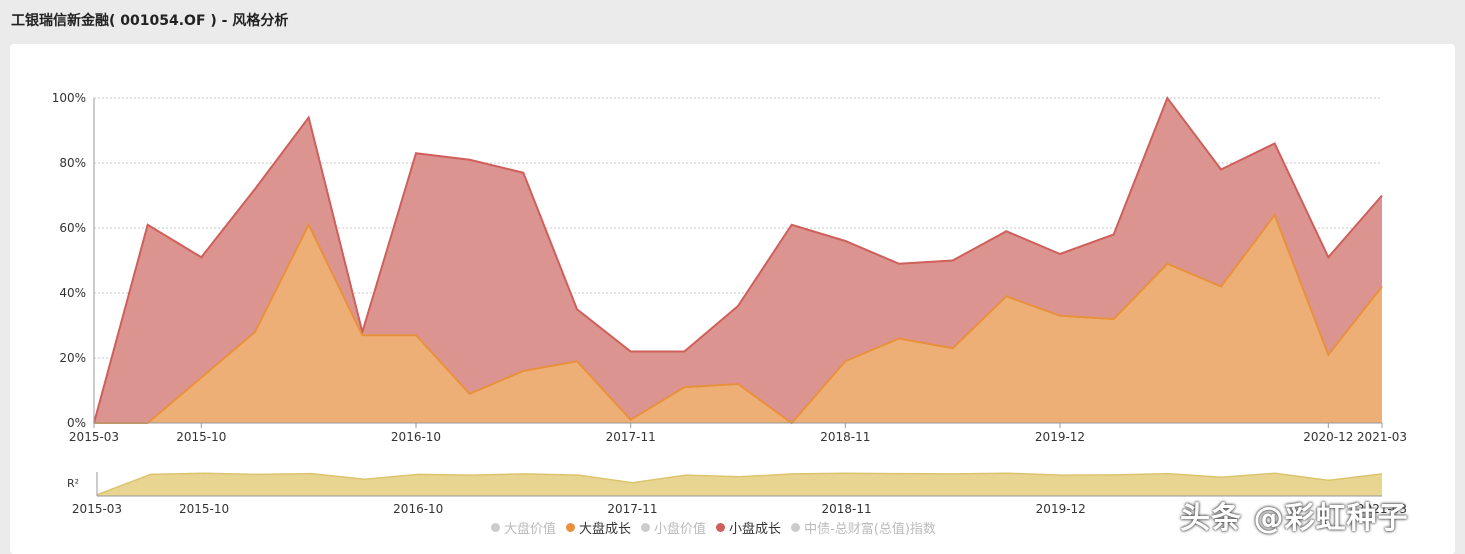  What do you see at coordinates (1328, 437) in the screenshot?
I see `x-tick-label: 2020-12` at bounding box center [1328, 437].